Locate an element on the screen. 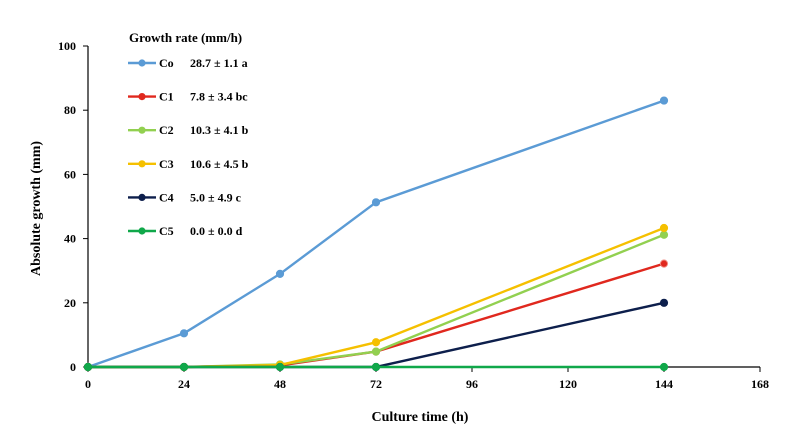  x-tick-label: 120 is located at coordinates (568, 384).